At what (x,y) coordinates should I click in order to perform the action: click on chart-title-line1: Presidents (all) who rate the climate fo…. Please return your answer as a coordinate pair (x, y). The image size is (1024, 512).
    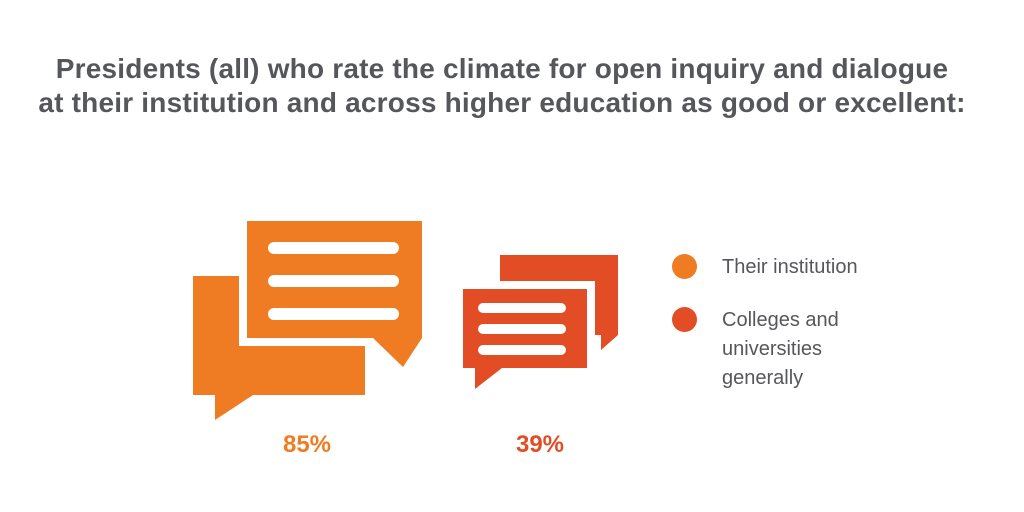
    Looking at the image, I should click on (502, 68).